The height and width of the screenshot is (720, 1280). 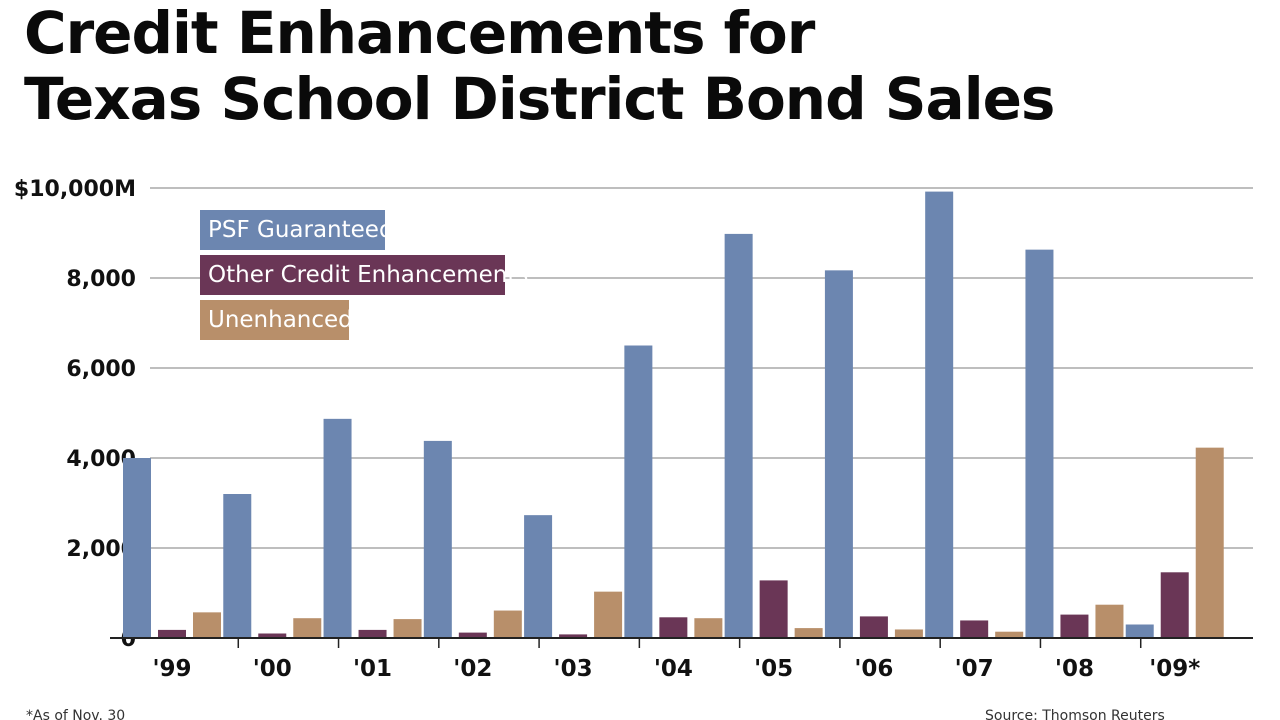 I want to click on chart-title-line-2: Texas School District Bond Sales, so click(x=539, y=99).